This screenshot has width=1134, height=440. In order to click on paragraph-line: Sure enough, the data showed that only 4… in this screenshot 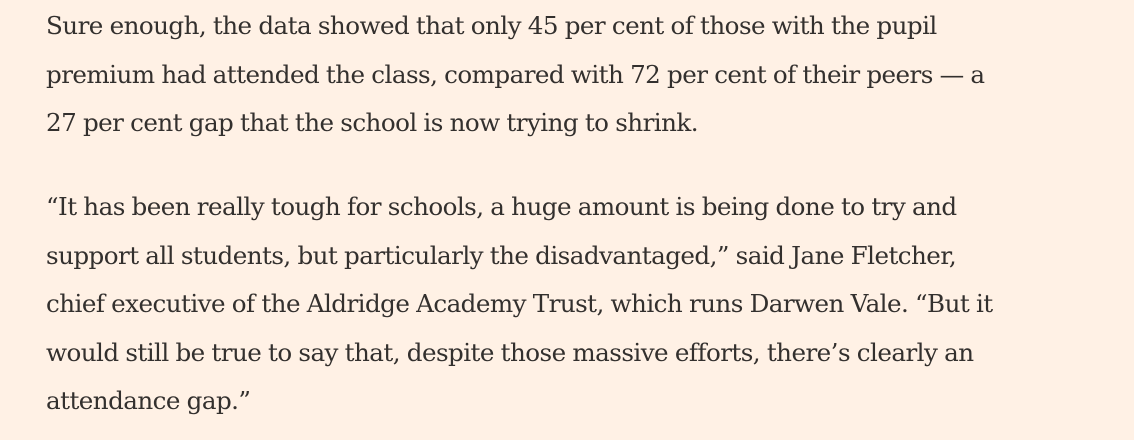, I will do `click(491, 25)`.